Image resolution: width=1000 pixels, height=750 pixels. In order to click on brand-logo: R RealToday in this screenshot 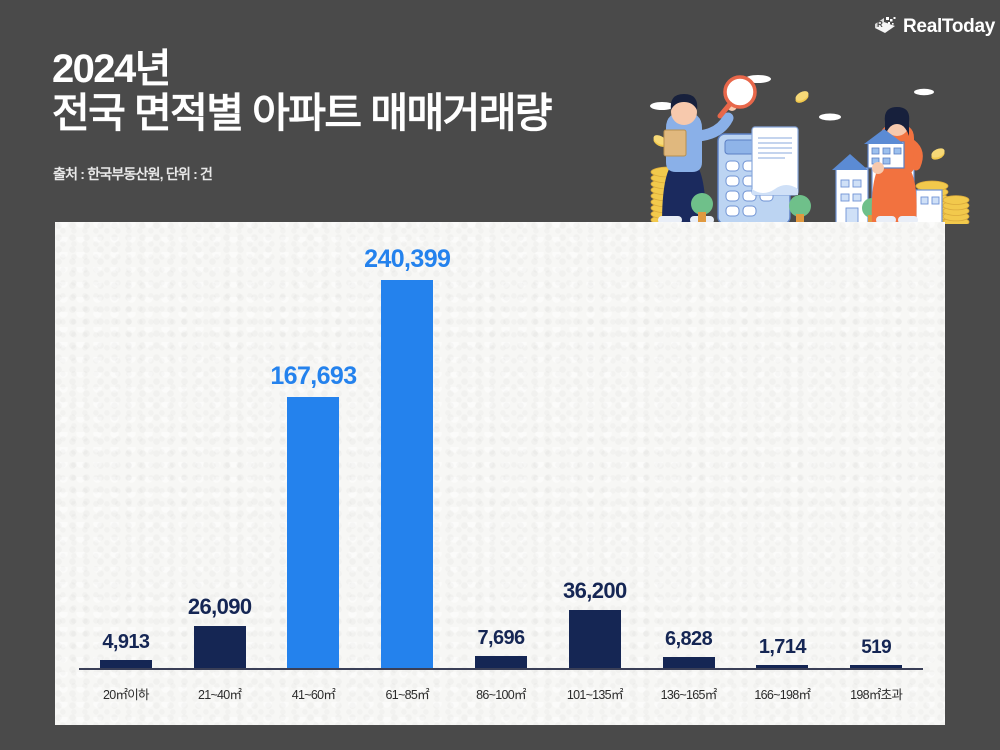, I will do `click(933, 27)`.